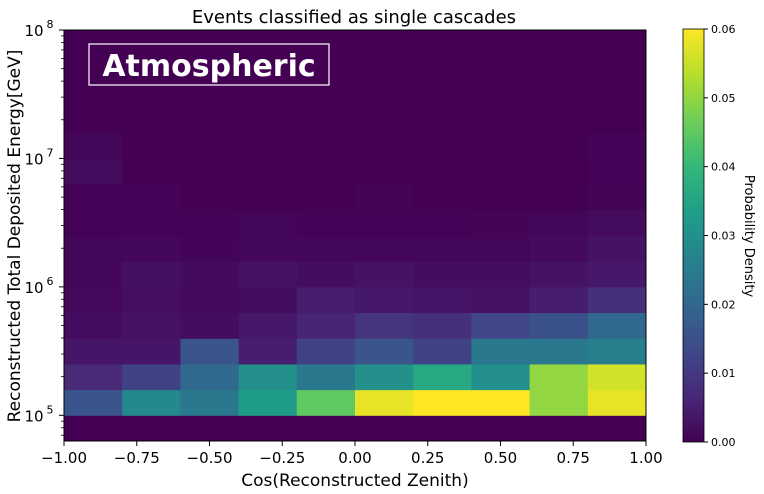  I want to click on x-tick-label: −1.00, so click(64, 458).